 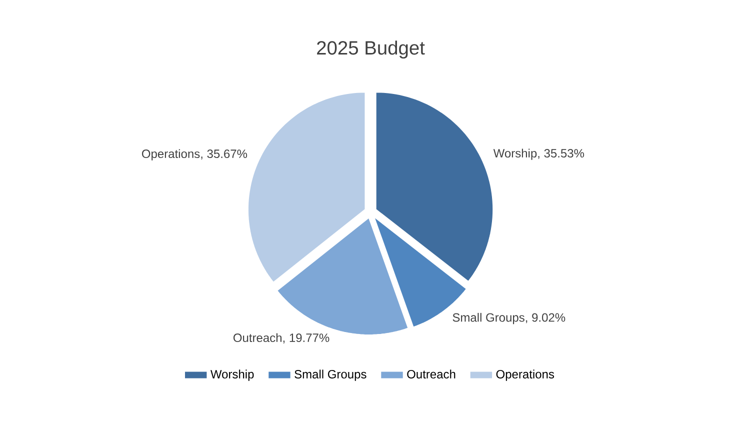 I want to click on legend-label: Operations, so click(x=525, y=375).